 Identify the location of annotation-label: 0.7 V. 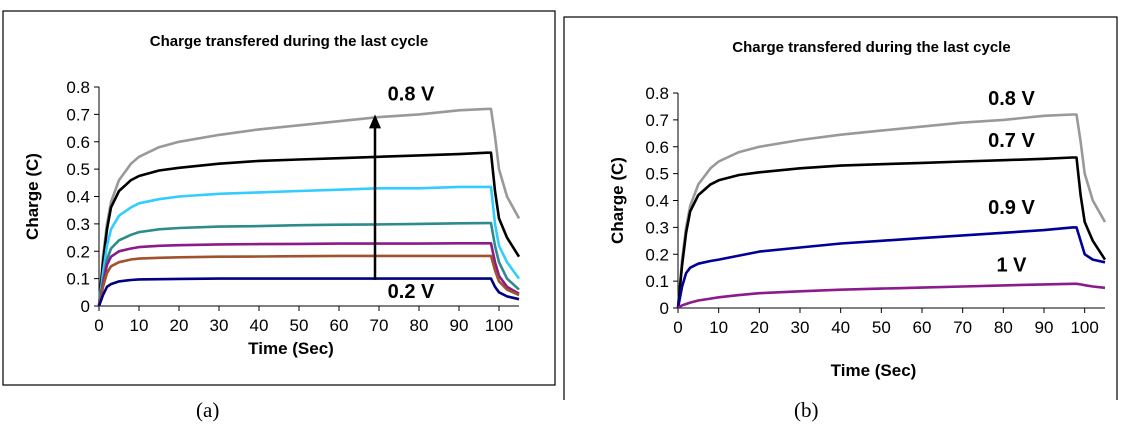
(1011, 141).